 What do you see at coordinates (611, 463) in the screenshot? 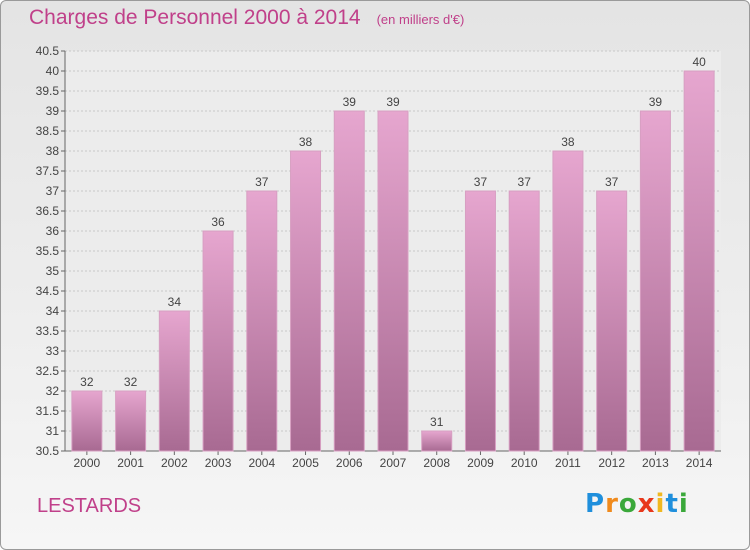
I see `x-tick-label-2012: 2012` at bounding box center [611, 463].